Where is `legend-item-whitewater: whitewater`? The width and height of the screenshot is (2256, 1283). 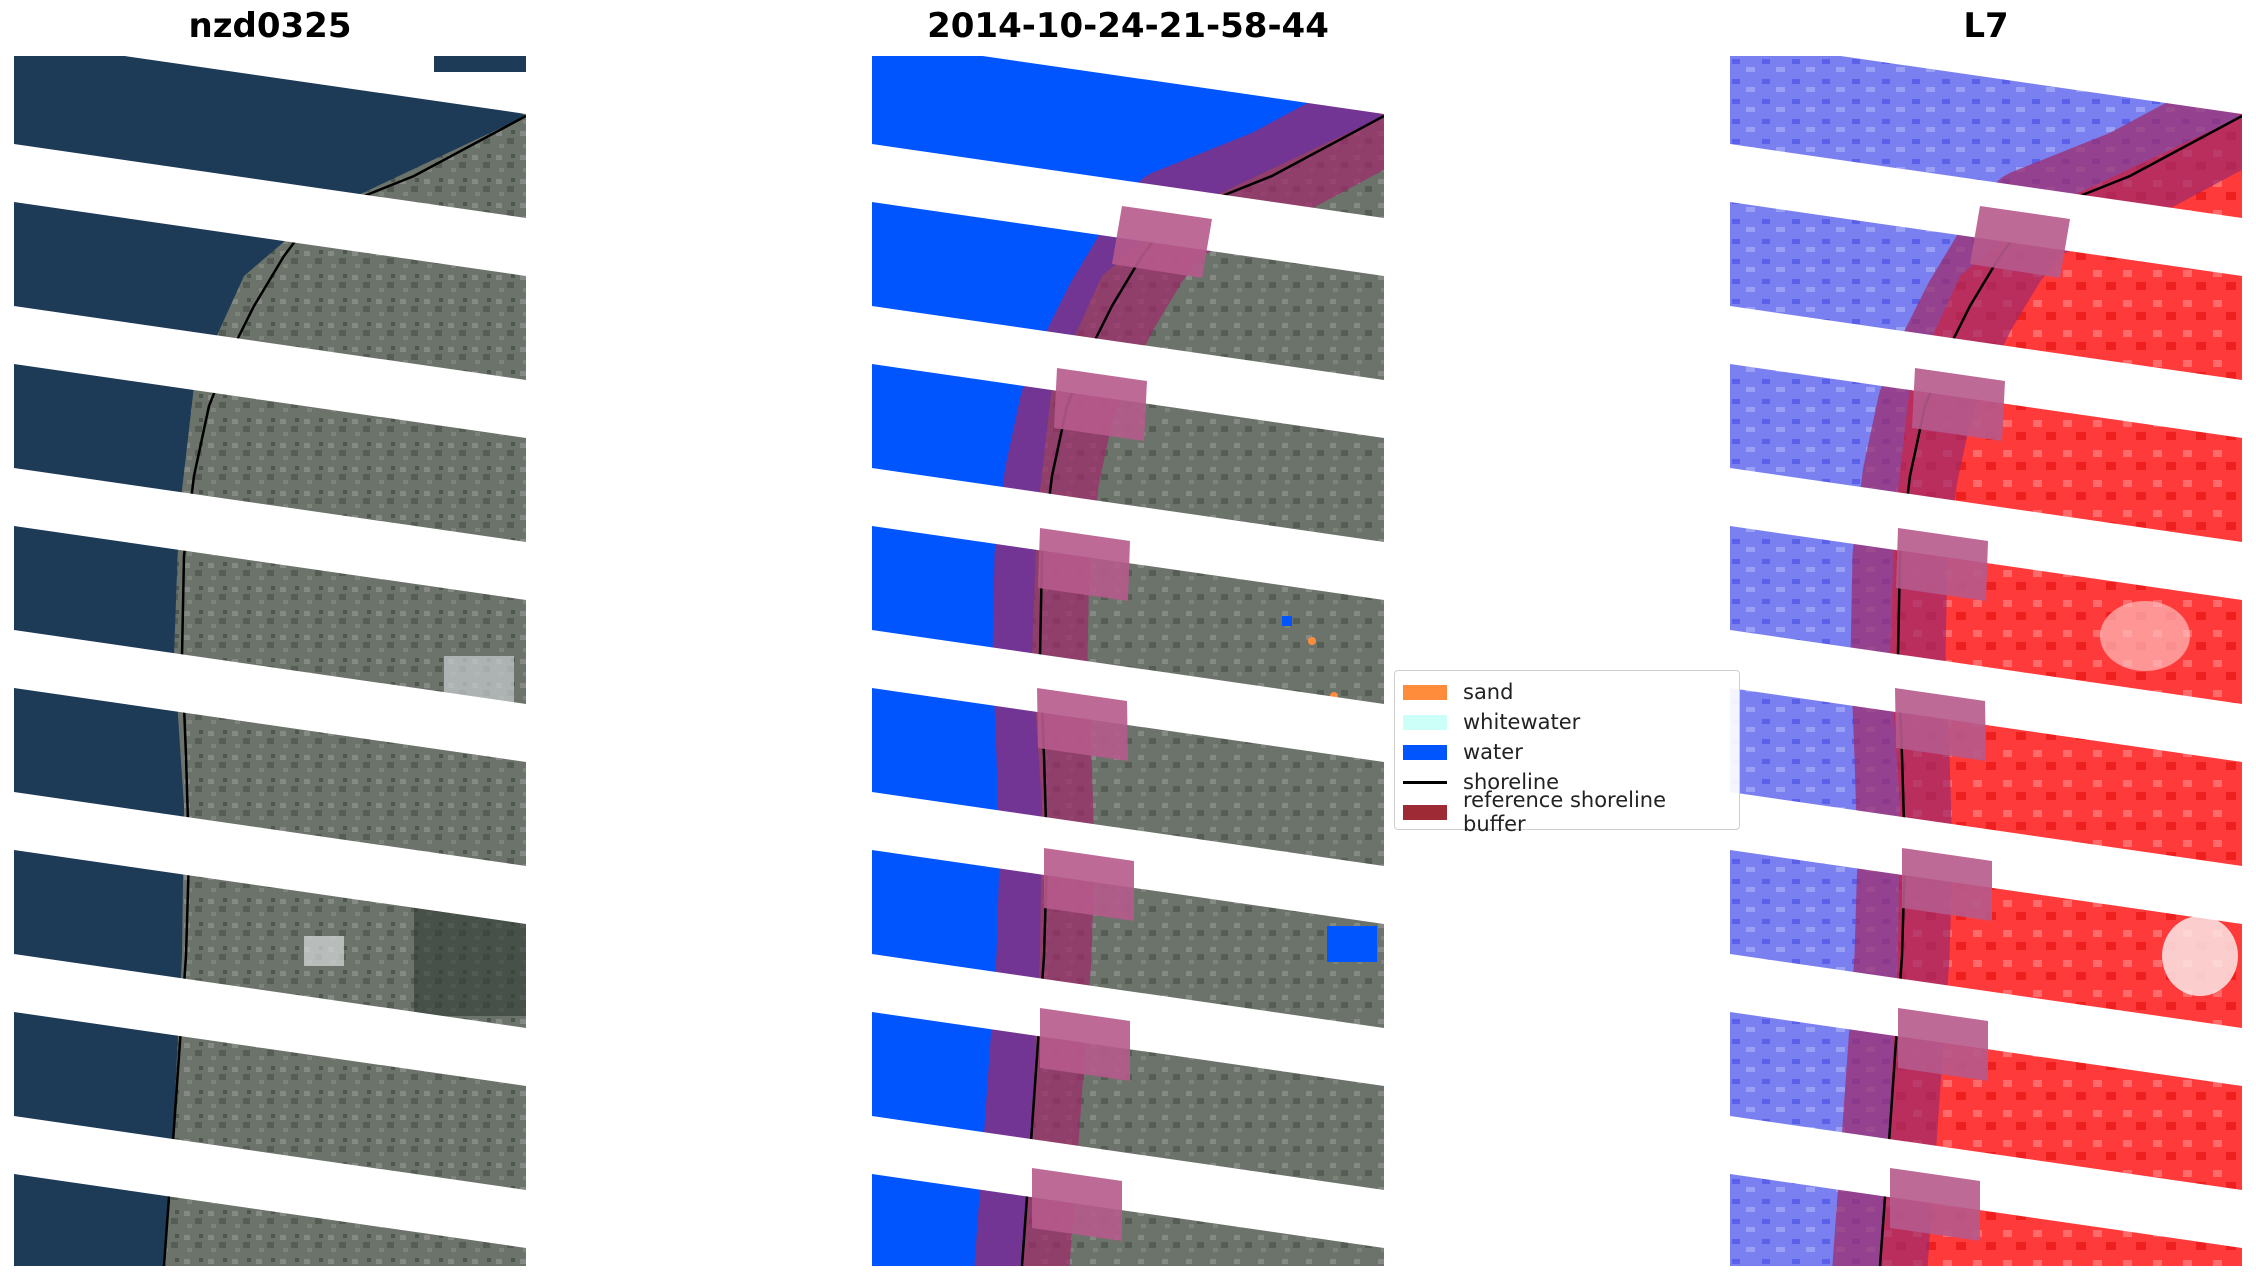
legend-item-whitewater: whitewater is located at coordinates (1567, 722).